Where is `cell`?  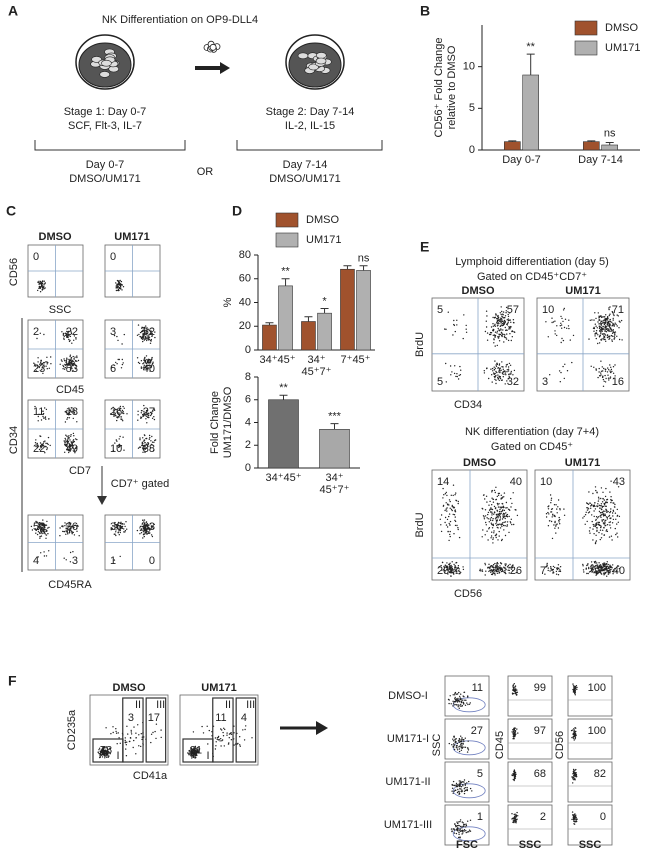 cell is located at coordinates (303, 56).